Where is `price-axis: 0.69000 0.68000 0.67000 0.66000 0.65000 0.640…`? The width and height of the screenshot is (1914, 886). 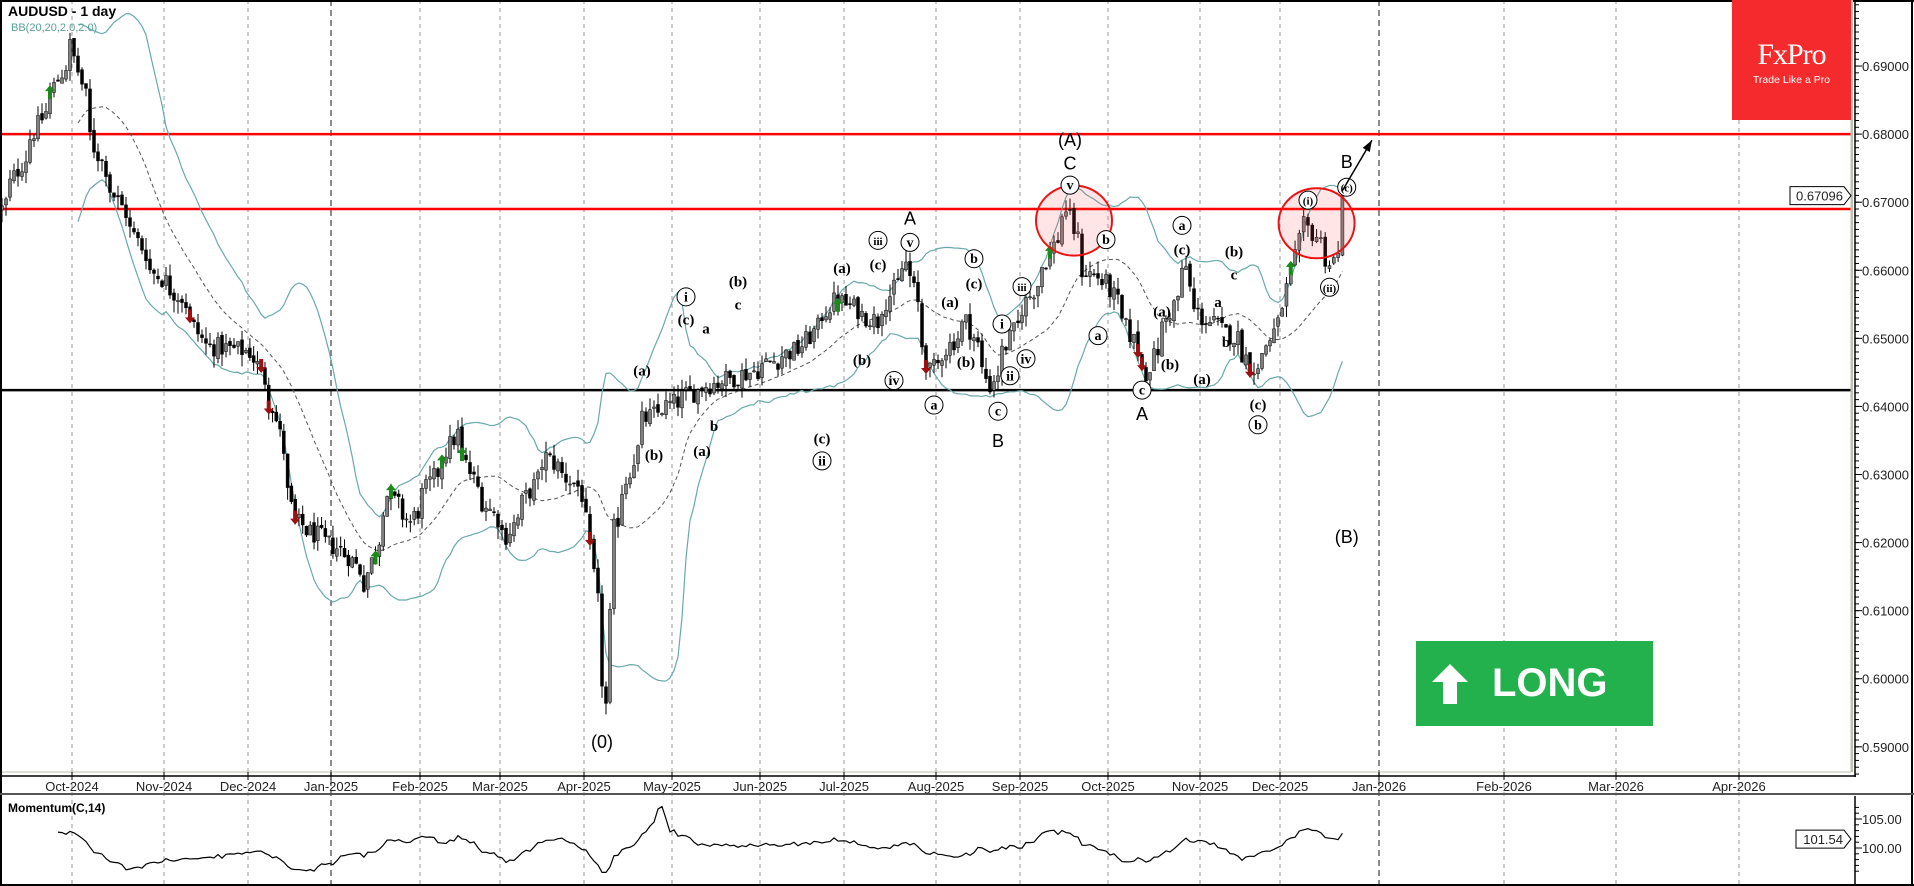 price-axis: 0.69000 0.68000 0.67000 0.66000 0.65000 0.640… is located at coordinates (1849, 389).